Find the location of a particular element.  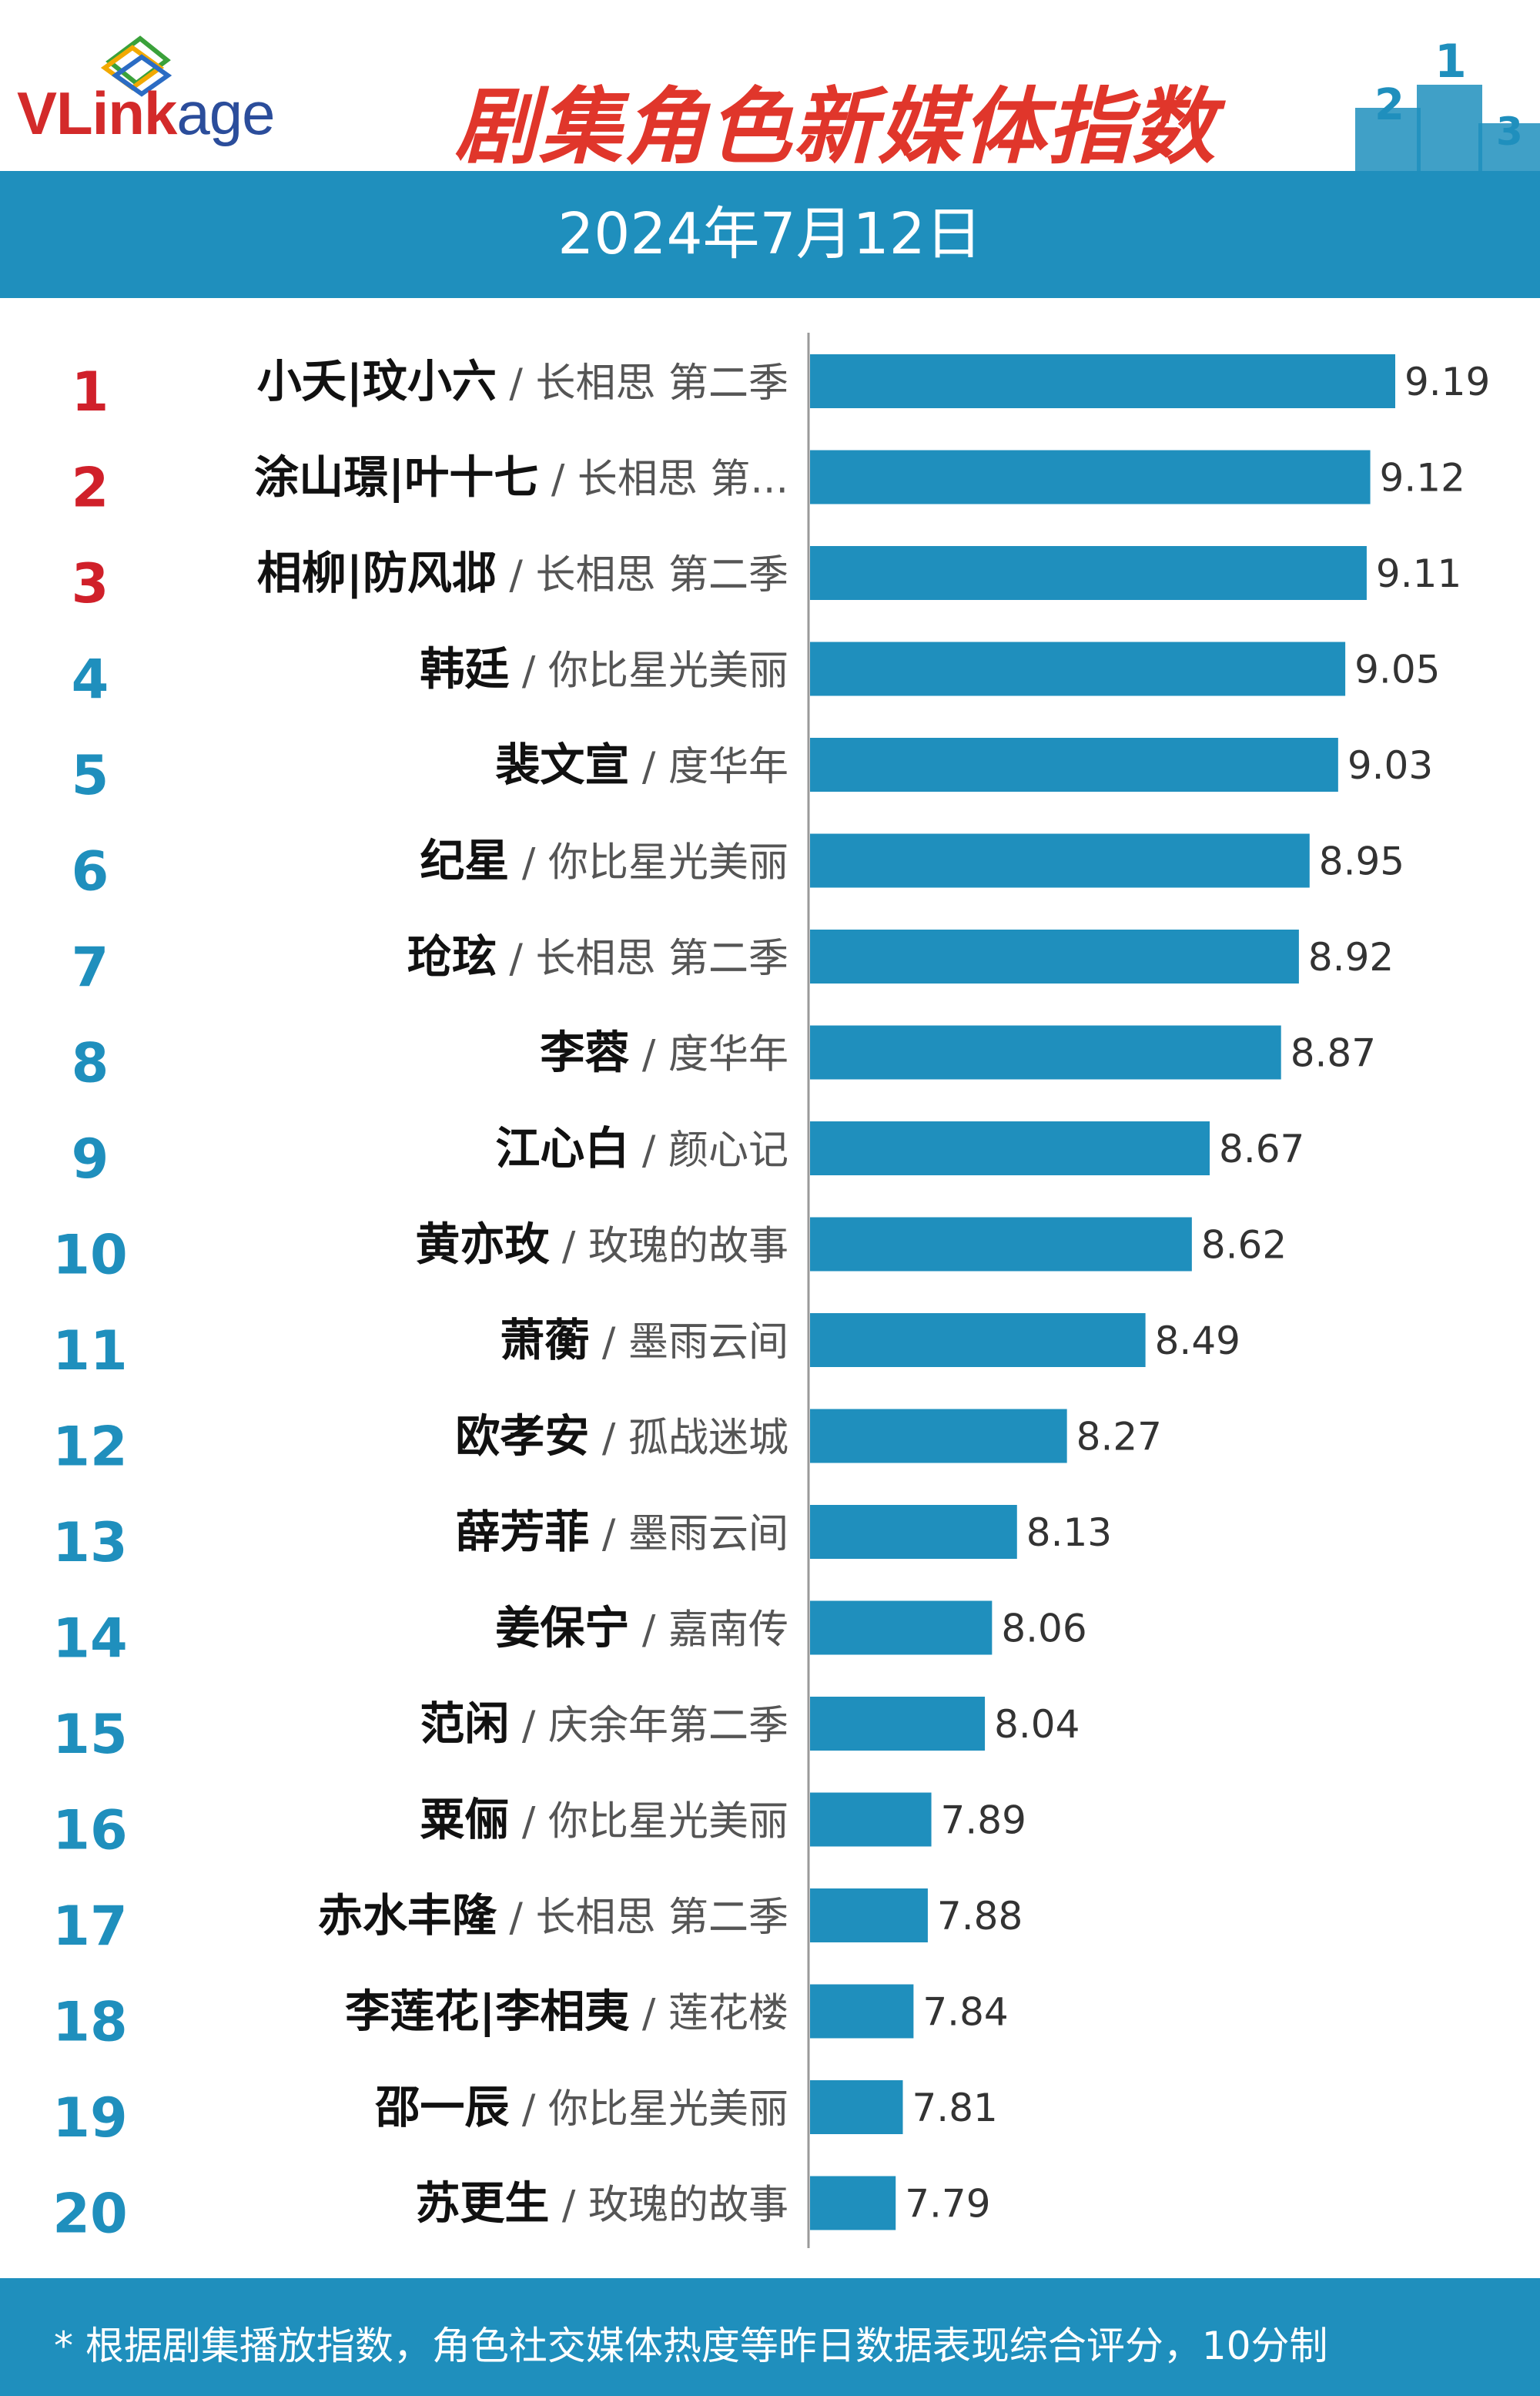

rank-19: 19 is located at coordinates (89, 2118).